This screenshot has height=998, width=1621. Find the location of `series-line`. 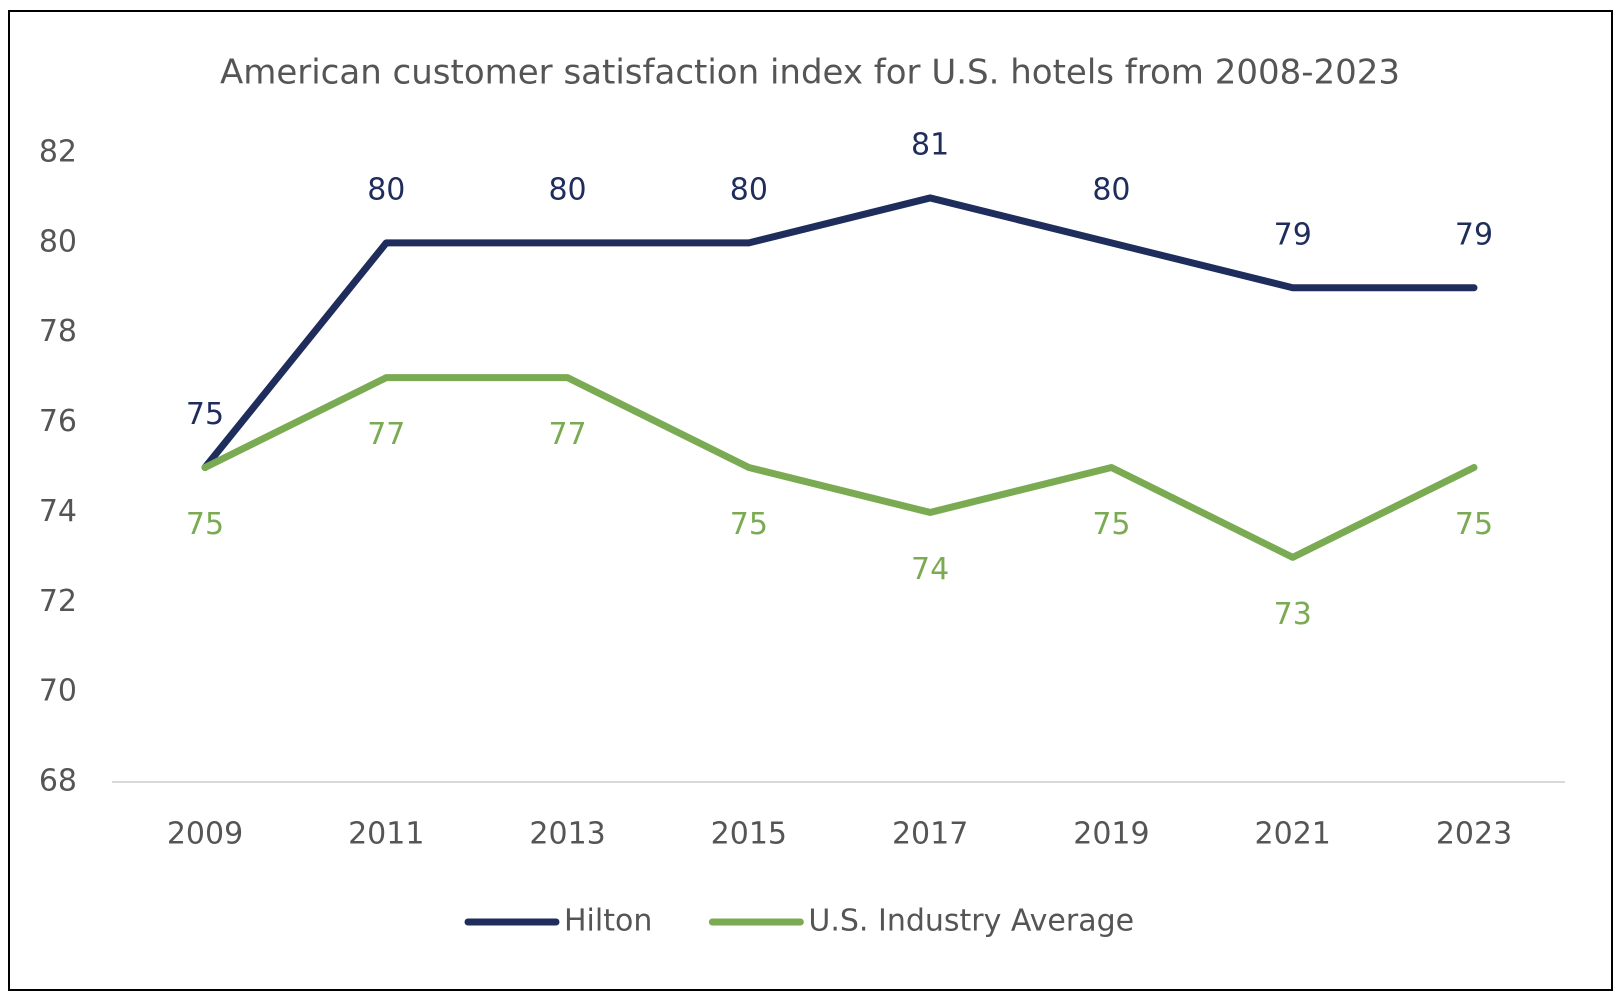

series-line is located at coordinates (839, 467).